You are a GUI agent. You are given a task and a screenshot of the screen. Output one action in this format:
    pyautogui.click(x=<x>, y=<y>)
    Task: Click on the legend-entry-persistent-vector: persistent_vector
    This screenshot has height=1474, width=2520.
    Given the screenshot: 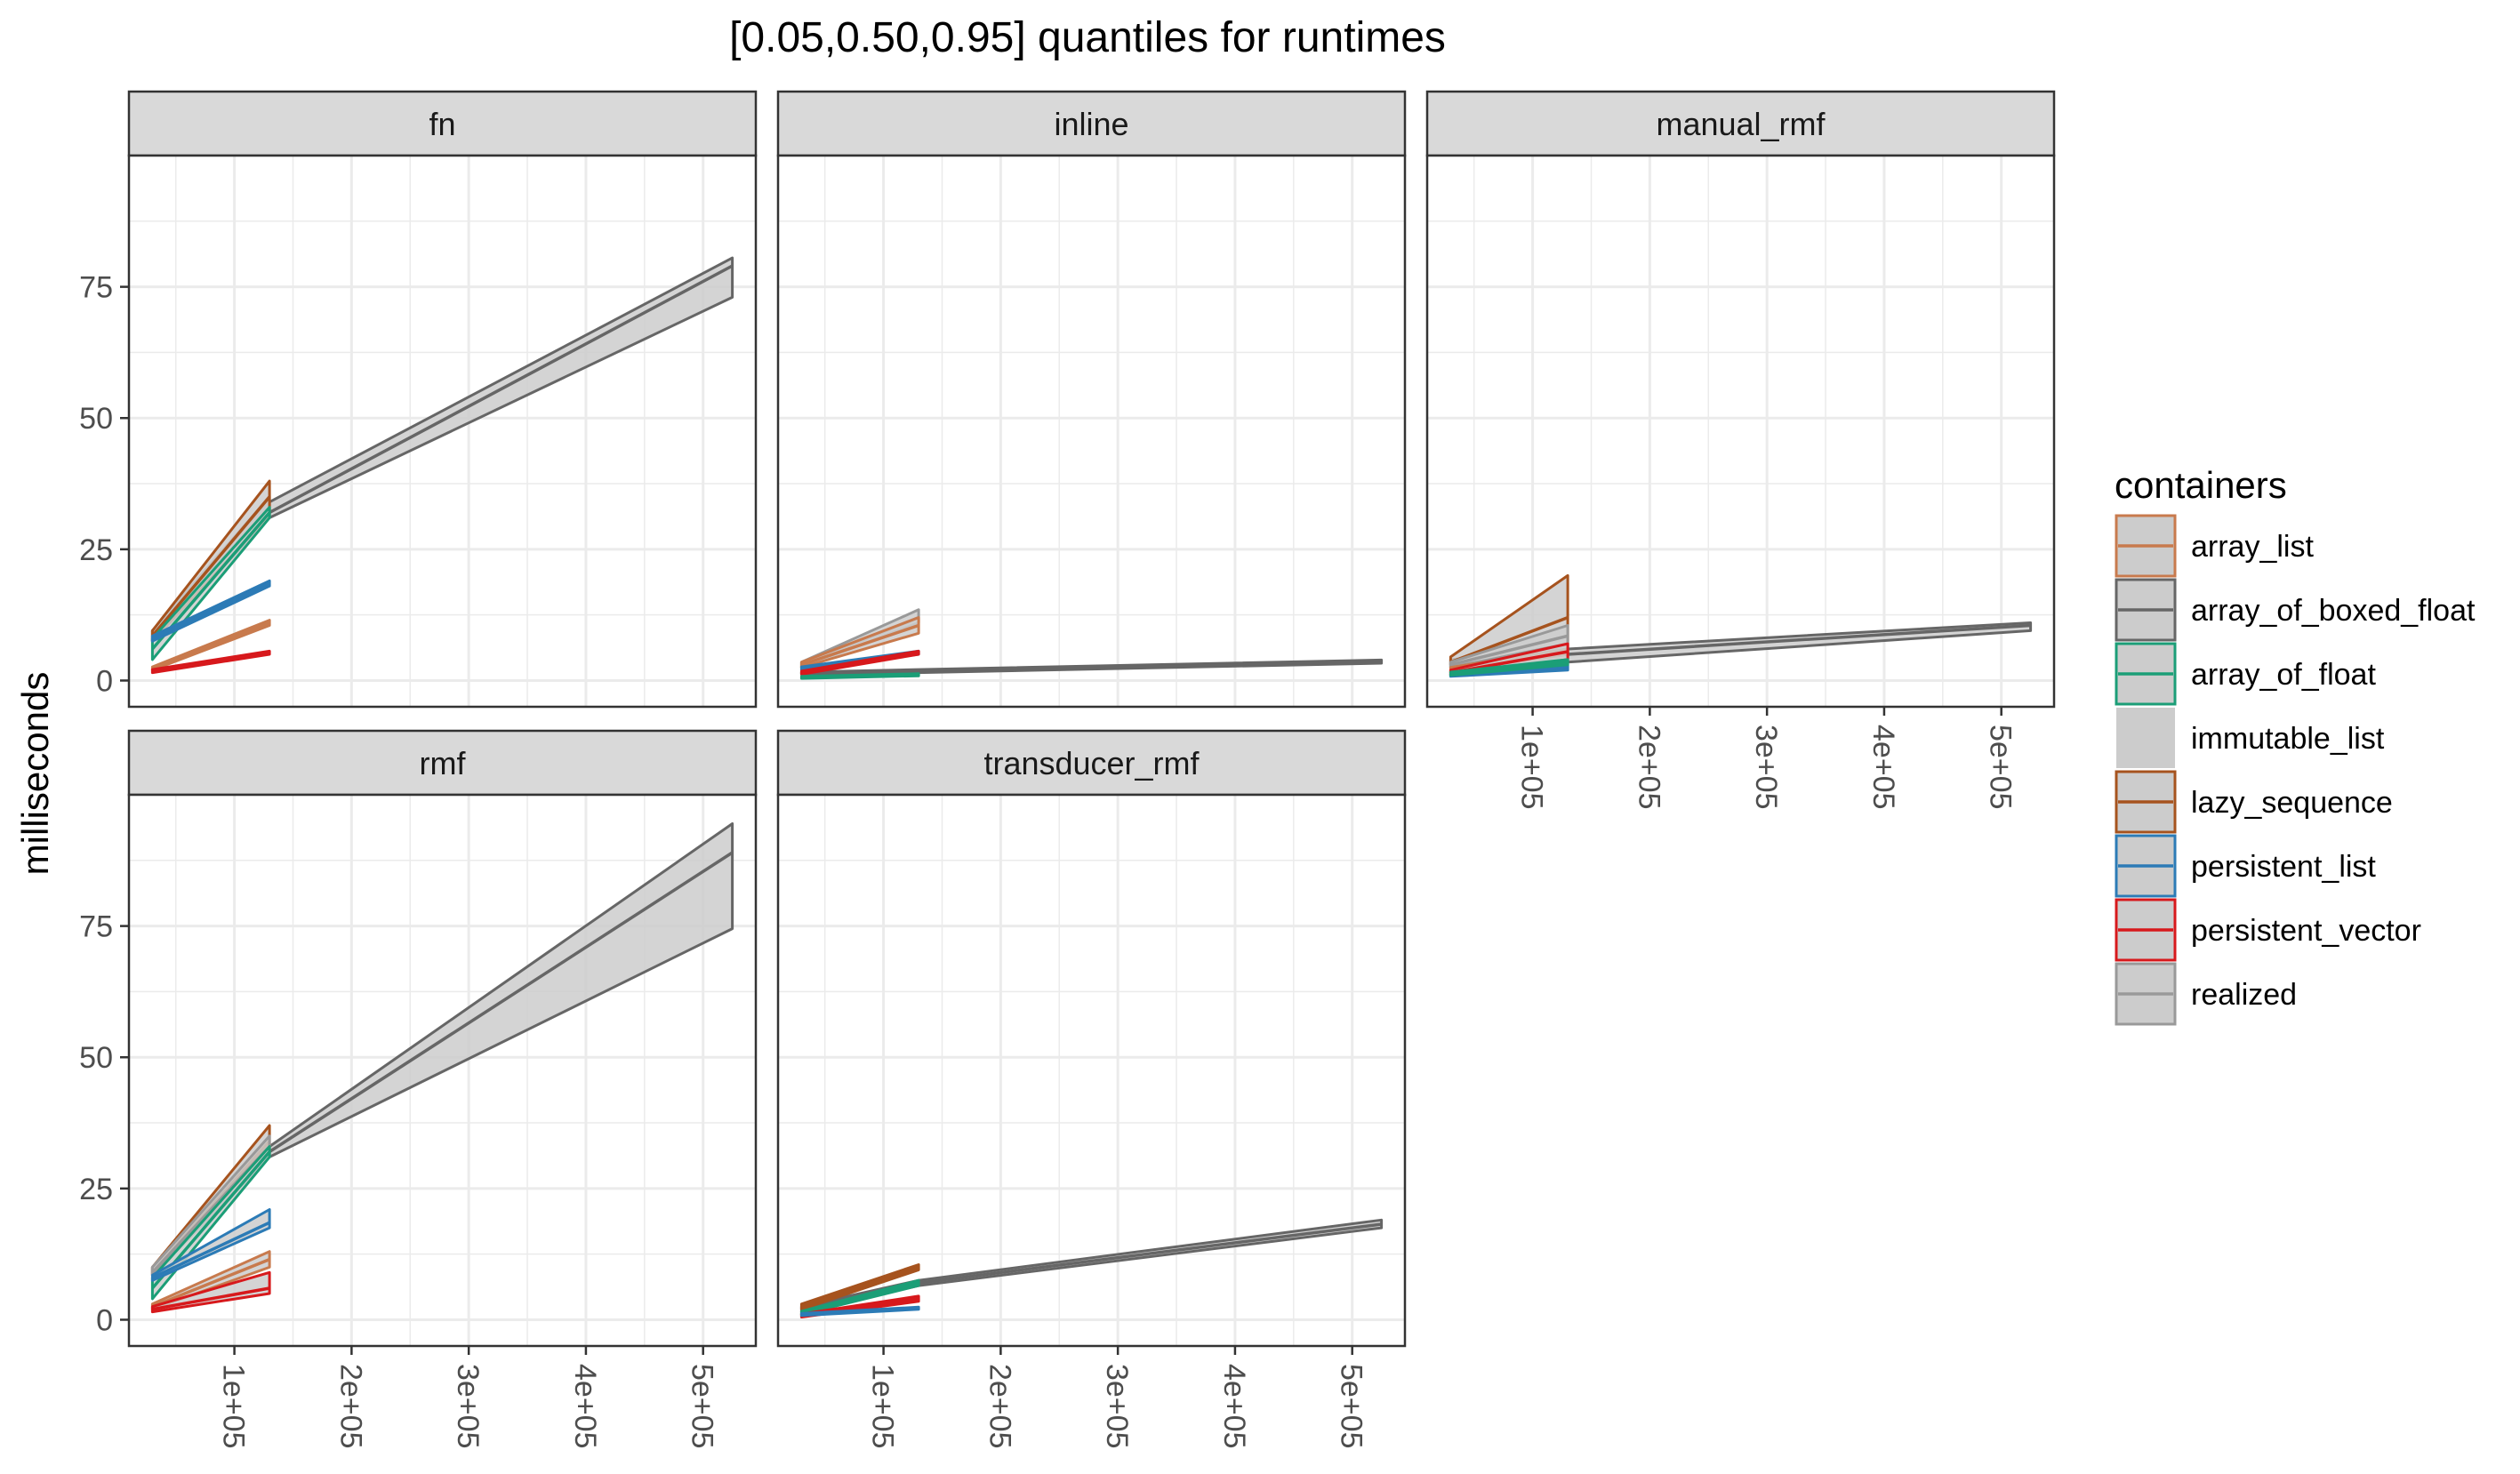 What is the action you would take?
    pyautogui.click(x=2268, y=930)
    